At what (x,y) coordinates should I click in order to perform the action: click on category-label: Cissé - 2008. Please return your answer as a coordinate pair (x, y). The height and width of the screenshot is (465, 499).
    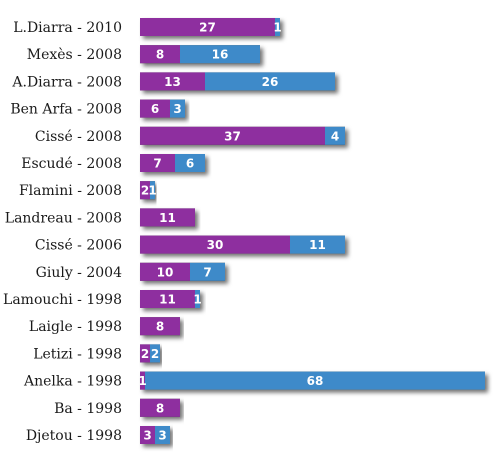
    Looking at the image, I should click on (78, 137).